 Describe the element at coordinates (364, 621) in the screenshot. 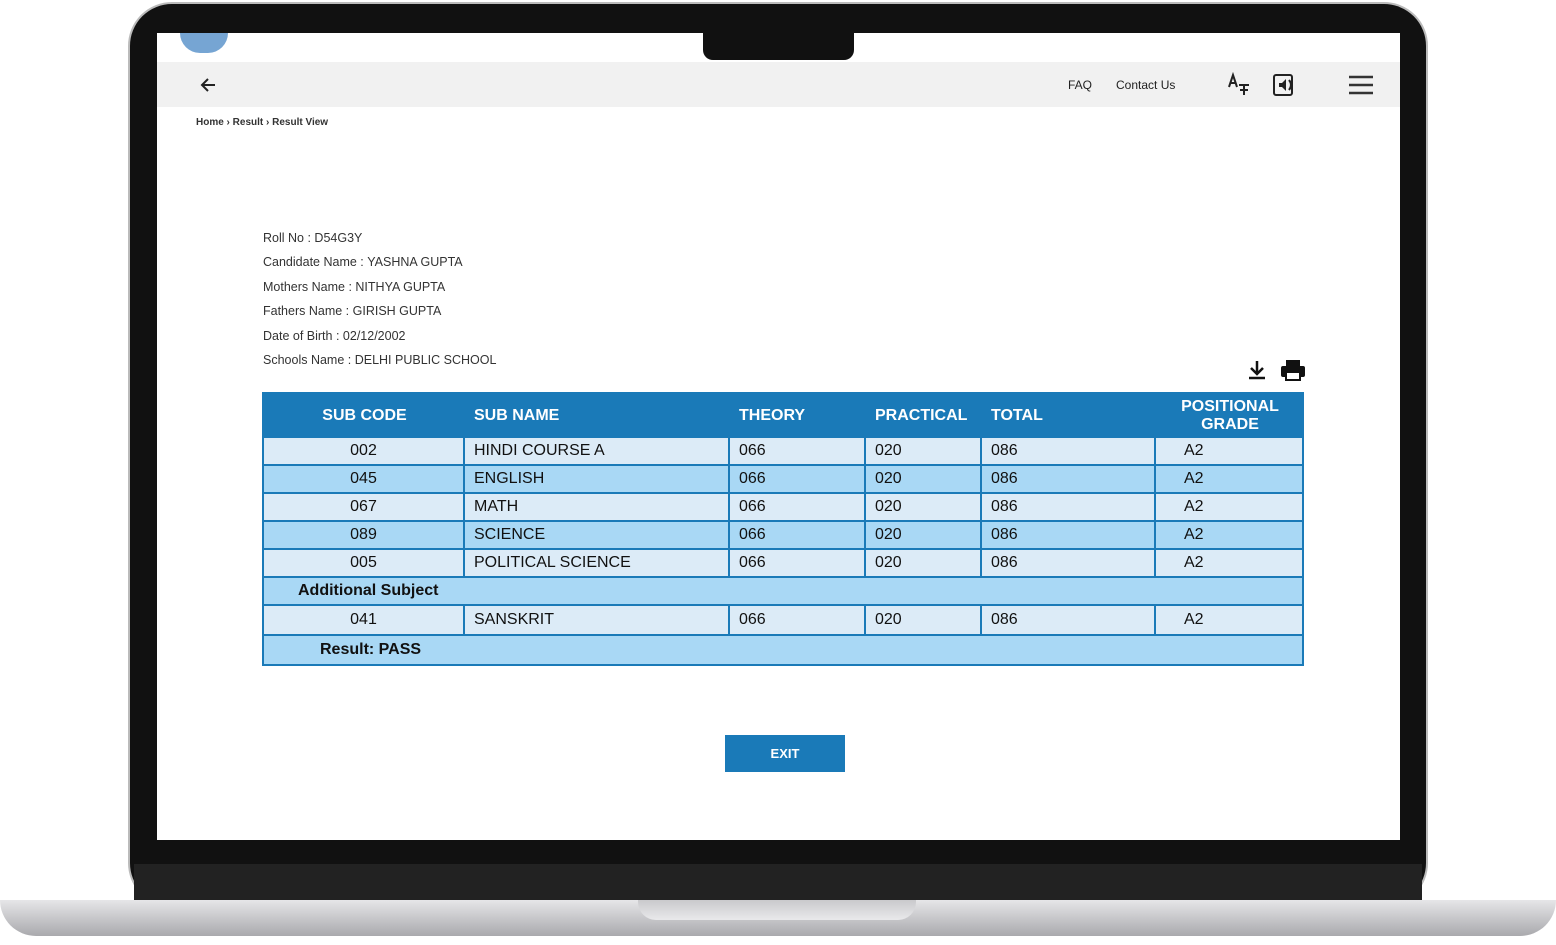

I see `table-cell: 041` at that location.